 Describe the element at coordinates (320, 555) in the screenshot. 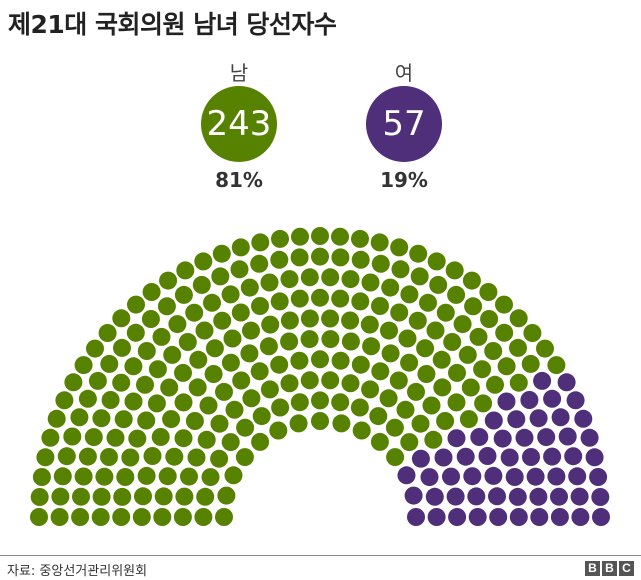

I see `footer-divider` at that location.